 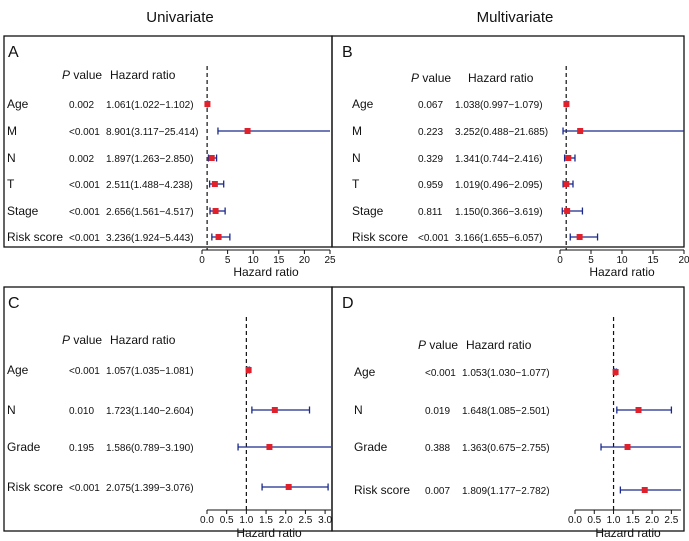 I want to click on row-hazard-ratio-text: 1.341(0.744−2.416), so click(x=499, y=159).